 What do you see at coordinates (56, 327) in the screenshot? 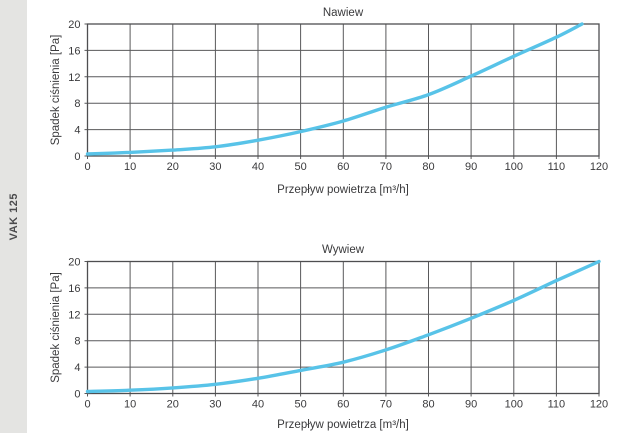
I see `y-axis-label-wywiew: Spadek ciśnienia [Pa]` at bounding box center [56, 327].